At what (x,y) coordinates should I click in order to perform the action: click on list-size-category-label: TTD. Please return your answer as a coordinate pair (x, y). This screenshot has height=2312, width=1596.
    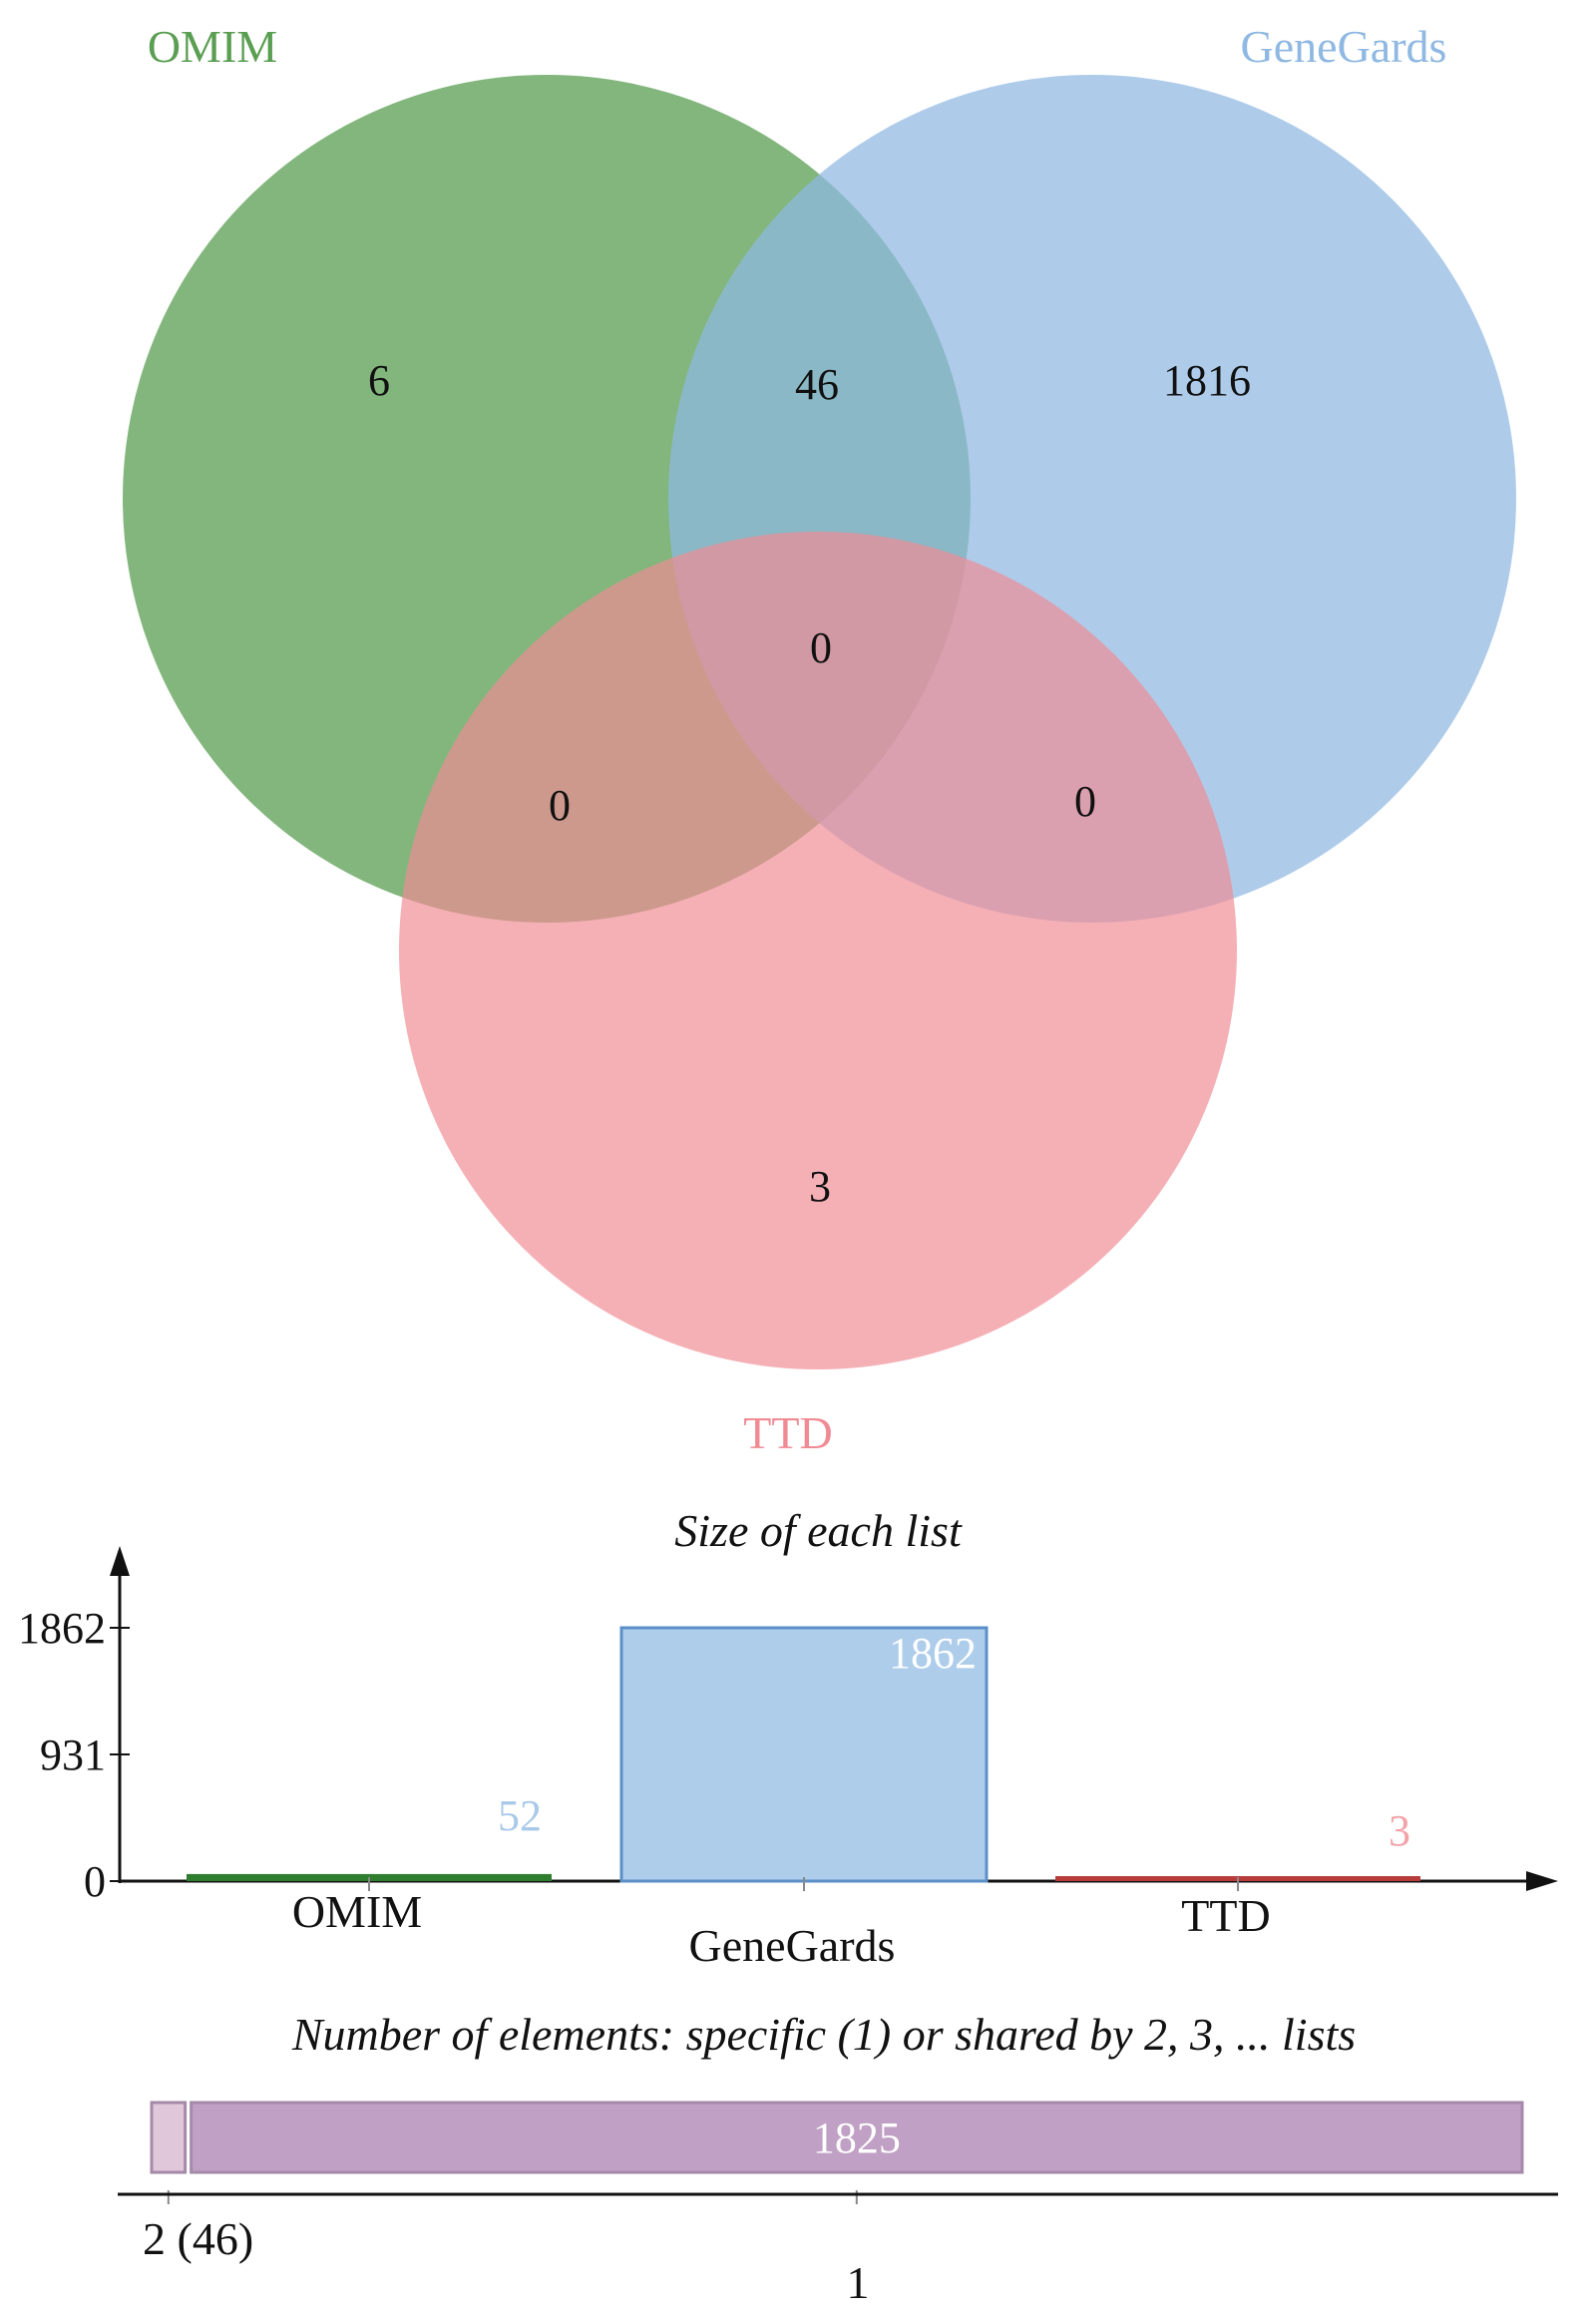
    Looking at the image, I should click on (1225, 1916).